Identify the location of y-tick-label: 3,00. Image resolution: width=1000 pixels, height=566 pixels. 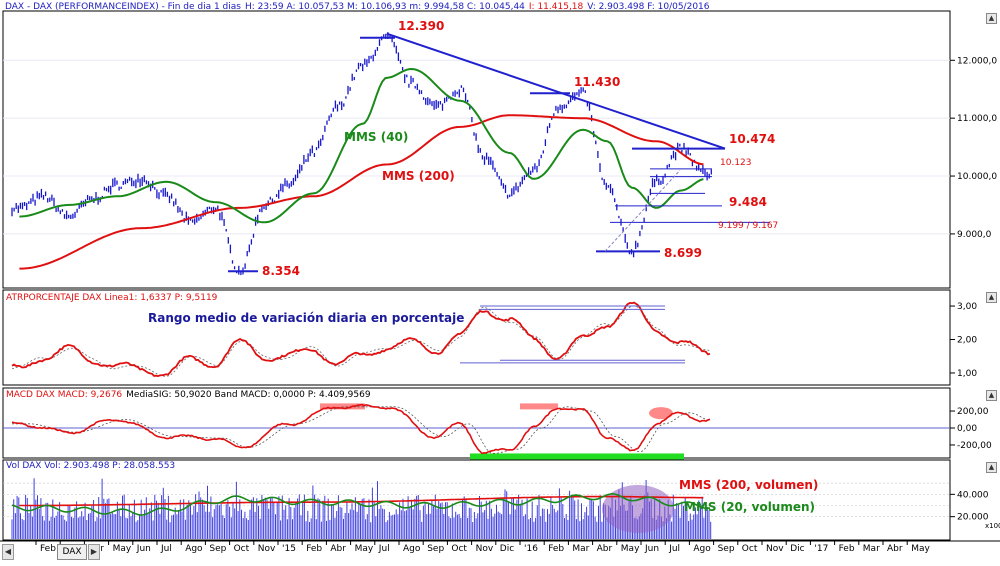
(967, 307).